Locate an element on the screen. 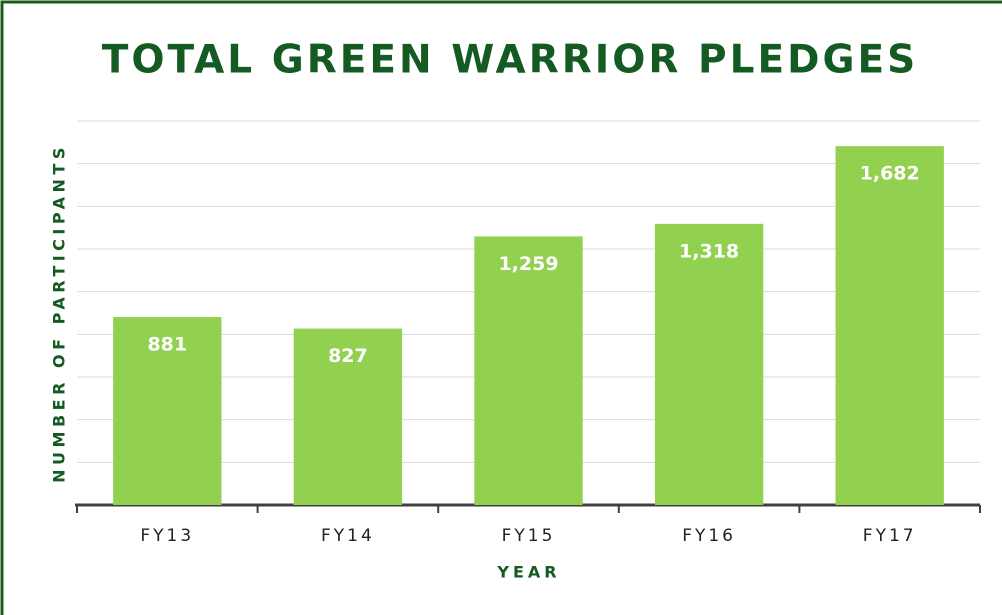  x-axis-label: YEAR is located at coordinates (528, 572).